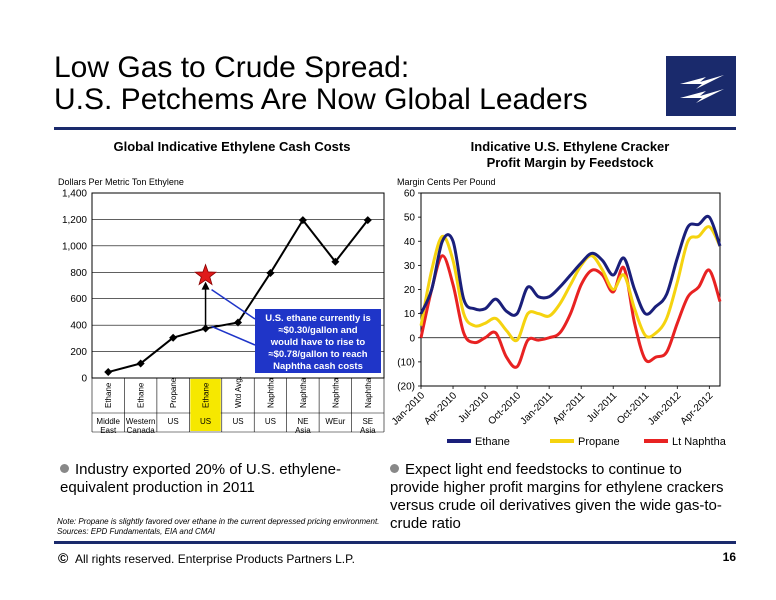 The height and width of the screenshot is (600, 776). Describe the element at coordinates (121, 182) in the screenshot. I see `left-chart-ylabel: Dollars Per Metric Ton Ethylene` at that location.